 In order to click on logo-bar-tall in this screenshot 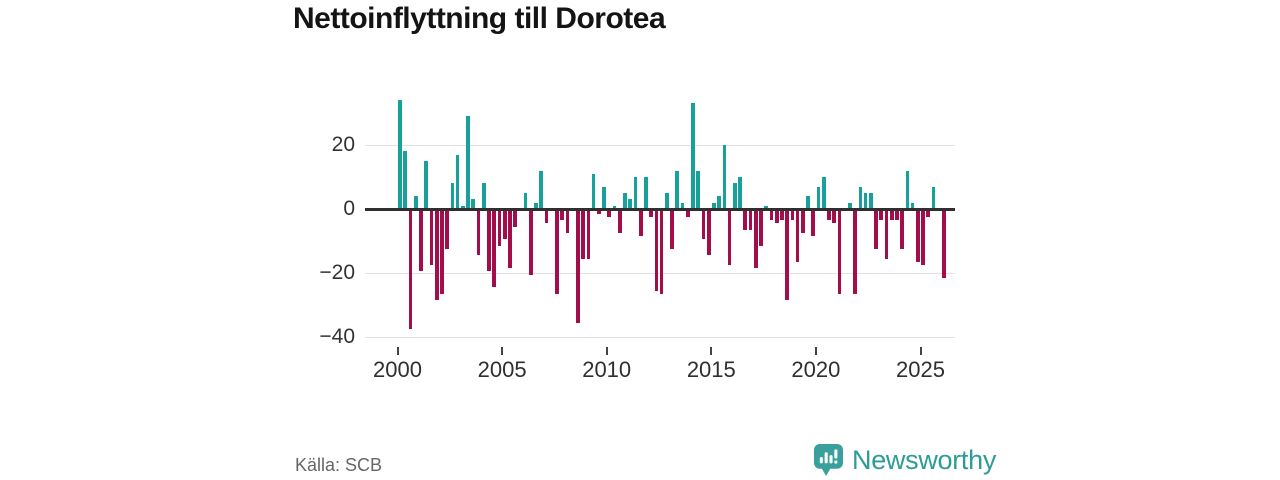, I will do `click(826, 458)`.